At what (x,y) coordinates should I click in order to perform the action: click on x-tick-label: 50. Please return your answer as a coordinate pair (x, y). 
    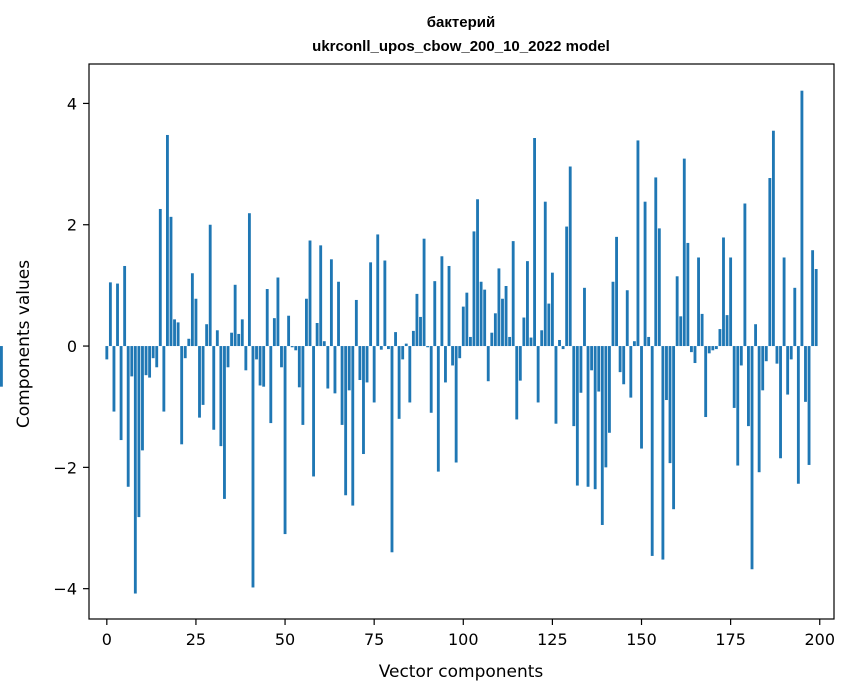
    Looking at the image, I should click on (285, 639).